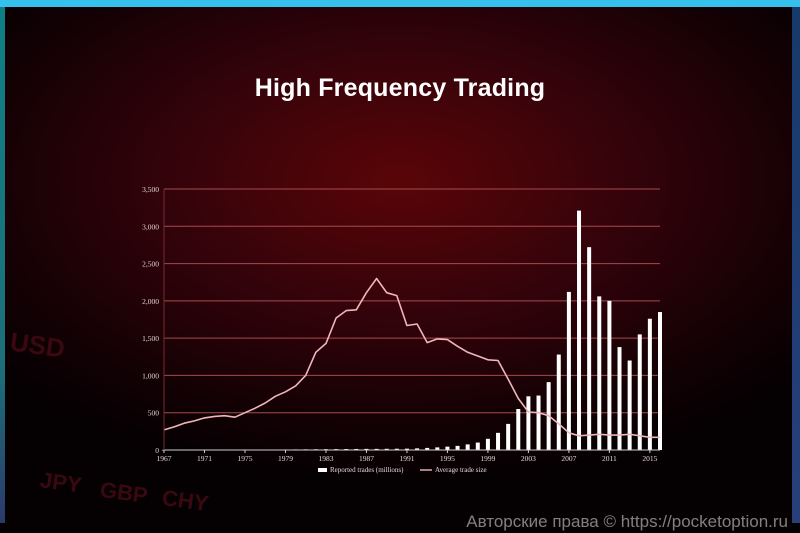  What do you see at coordinates (150, 301) in the screenshot?
I see `y-tick-label: 2,000` at bounding box center [150, 301].